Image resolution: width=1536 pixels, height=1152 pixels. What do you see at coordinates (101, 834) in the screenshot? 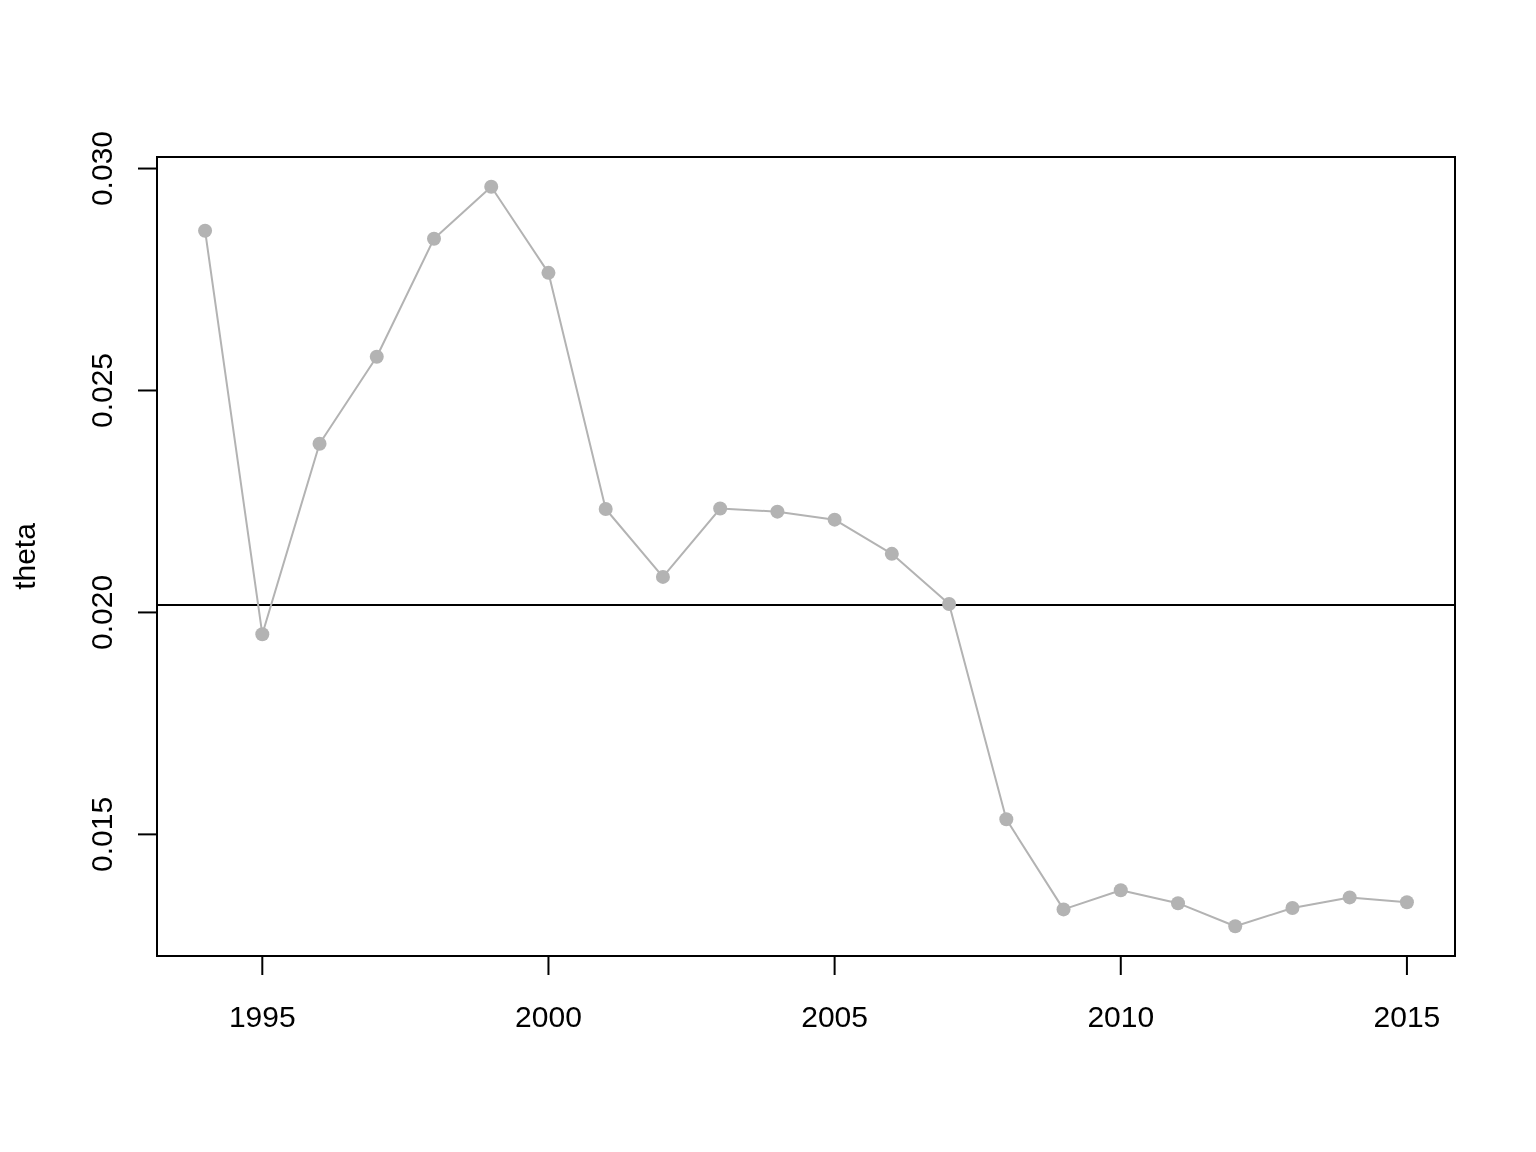
I see `y-tick-label: 0.015` at bounding box center [101, 834].